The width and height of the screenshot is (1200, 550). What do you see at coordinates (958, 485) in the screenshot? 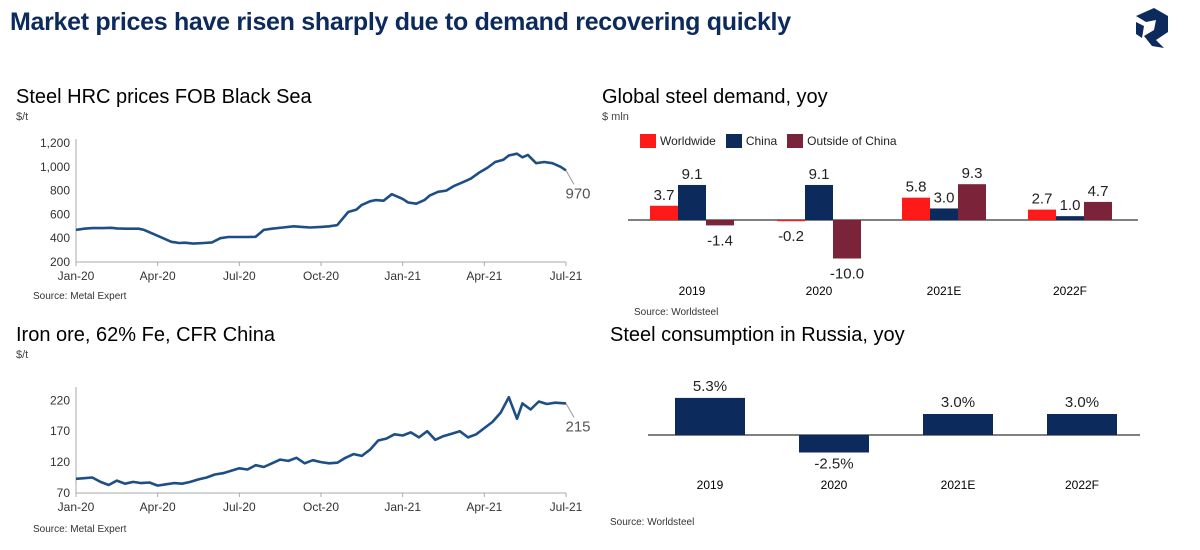
I see `russia-x-tick-label: 2021E` at bounding box center [958, 485].